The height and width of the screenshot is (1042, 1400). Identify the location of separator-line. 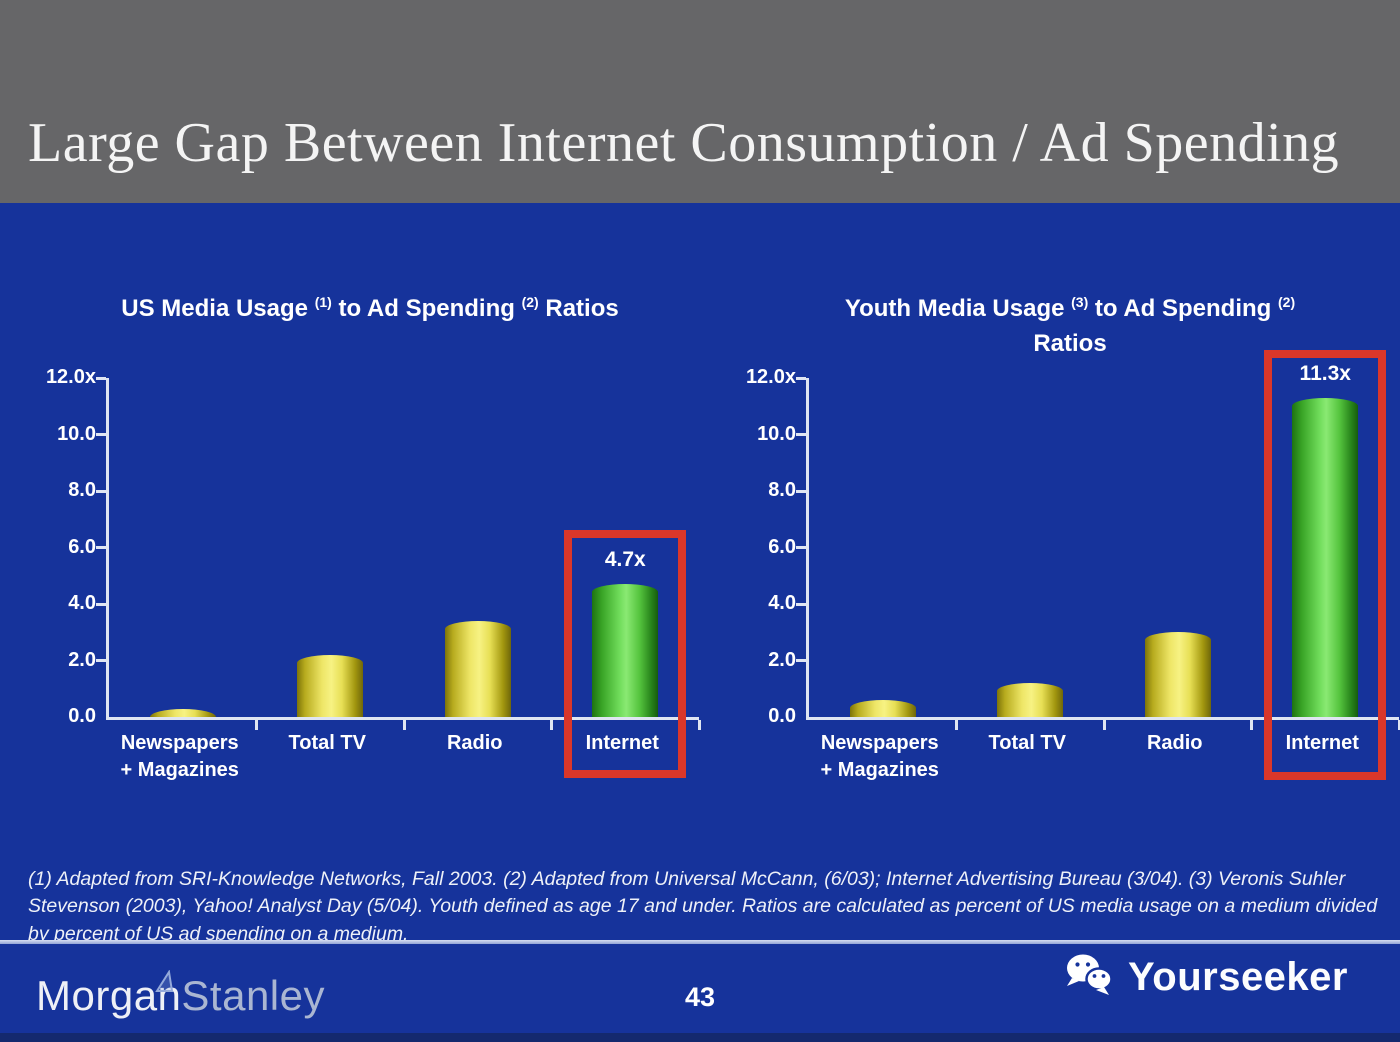
(700, 942).